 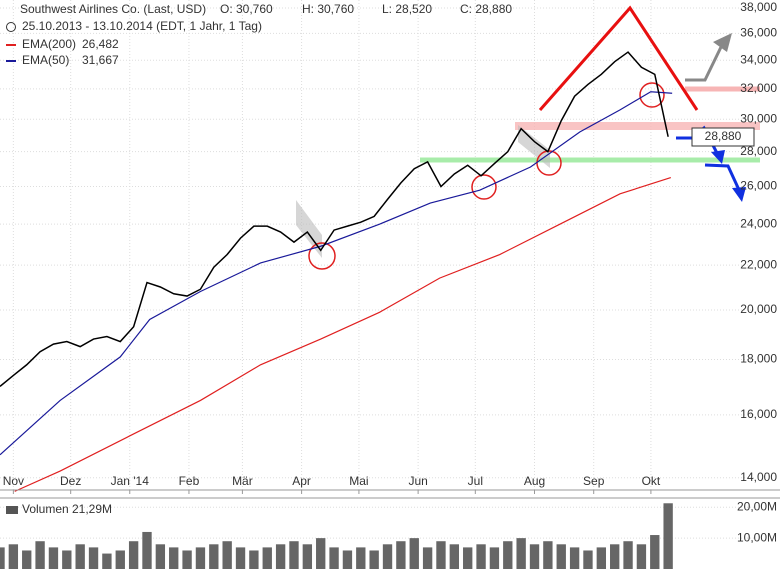 What do you see at coordinates (242, 481) in the screenshot?
I see `x-tick-label: Mär` at bounding box center [242, 481].